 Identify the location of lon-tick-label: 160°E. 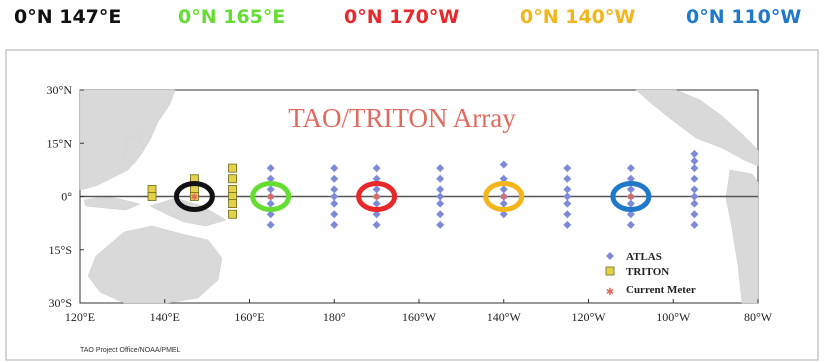
(249, 317).